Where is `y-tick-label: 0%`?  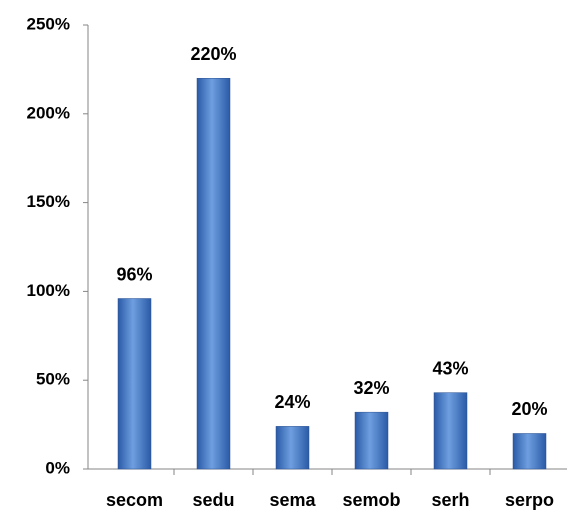 y-tick-label: 0% is located at coordinates (57, 467).